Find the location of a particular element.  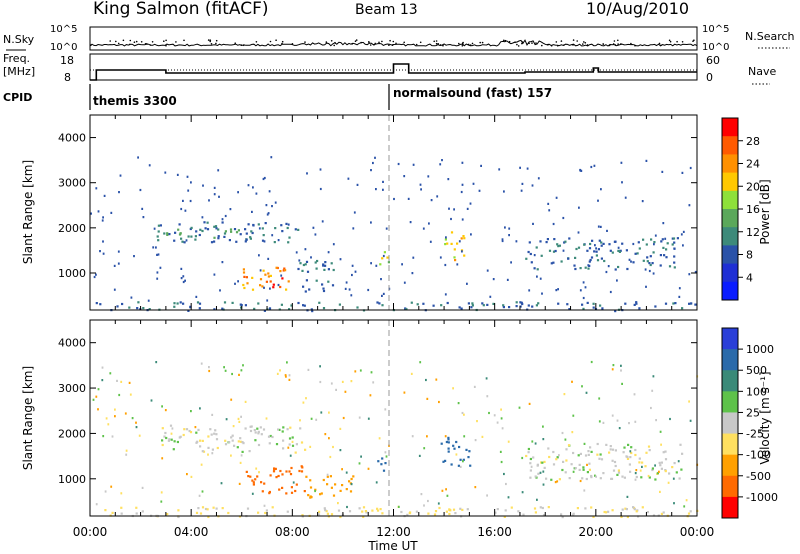

x-tick-label: 20:00 is located at coordinates (596, 532).